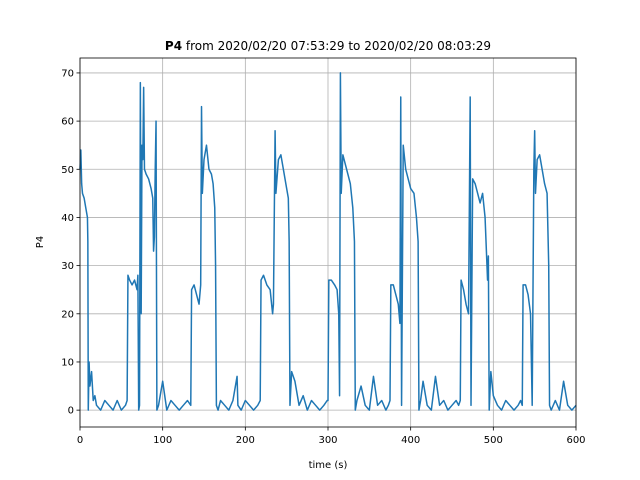 The width and height of the screenshot is (640, 480). What do you see at coordinates (327, 440) in the screenshot?
I see `x-tick-label: 300` at bounding box center [327, 440].